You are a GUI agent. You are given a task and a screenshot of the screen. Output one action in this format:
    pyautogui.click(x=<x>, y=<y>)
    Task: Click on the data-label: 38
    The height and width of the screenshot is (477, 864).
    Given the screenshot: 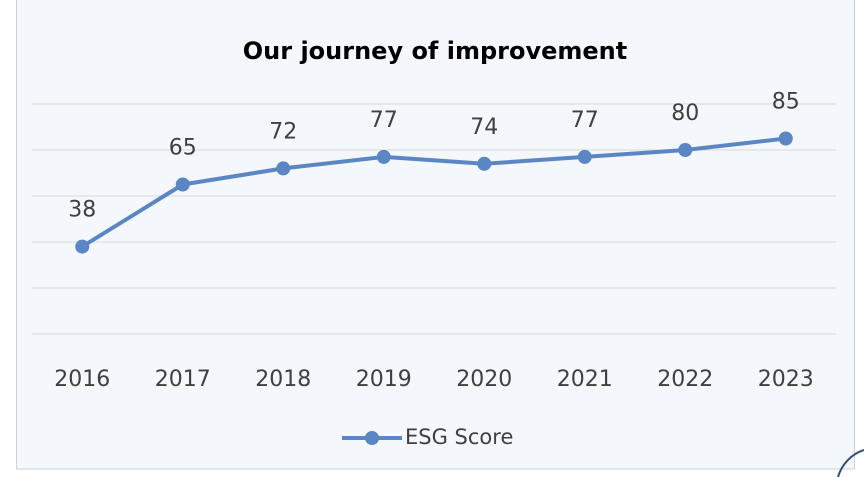 What is the action you would take?
    pyautogui.click(x=82, y=210)
    